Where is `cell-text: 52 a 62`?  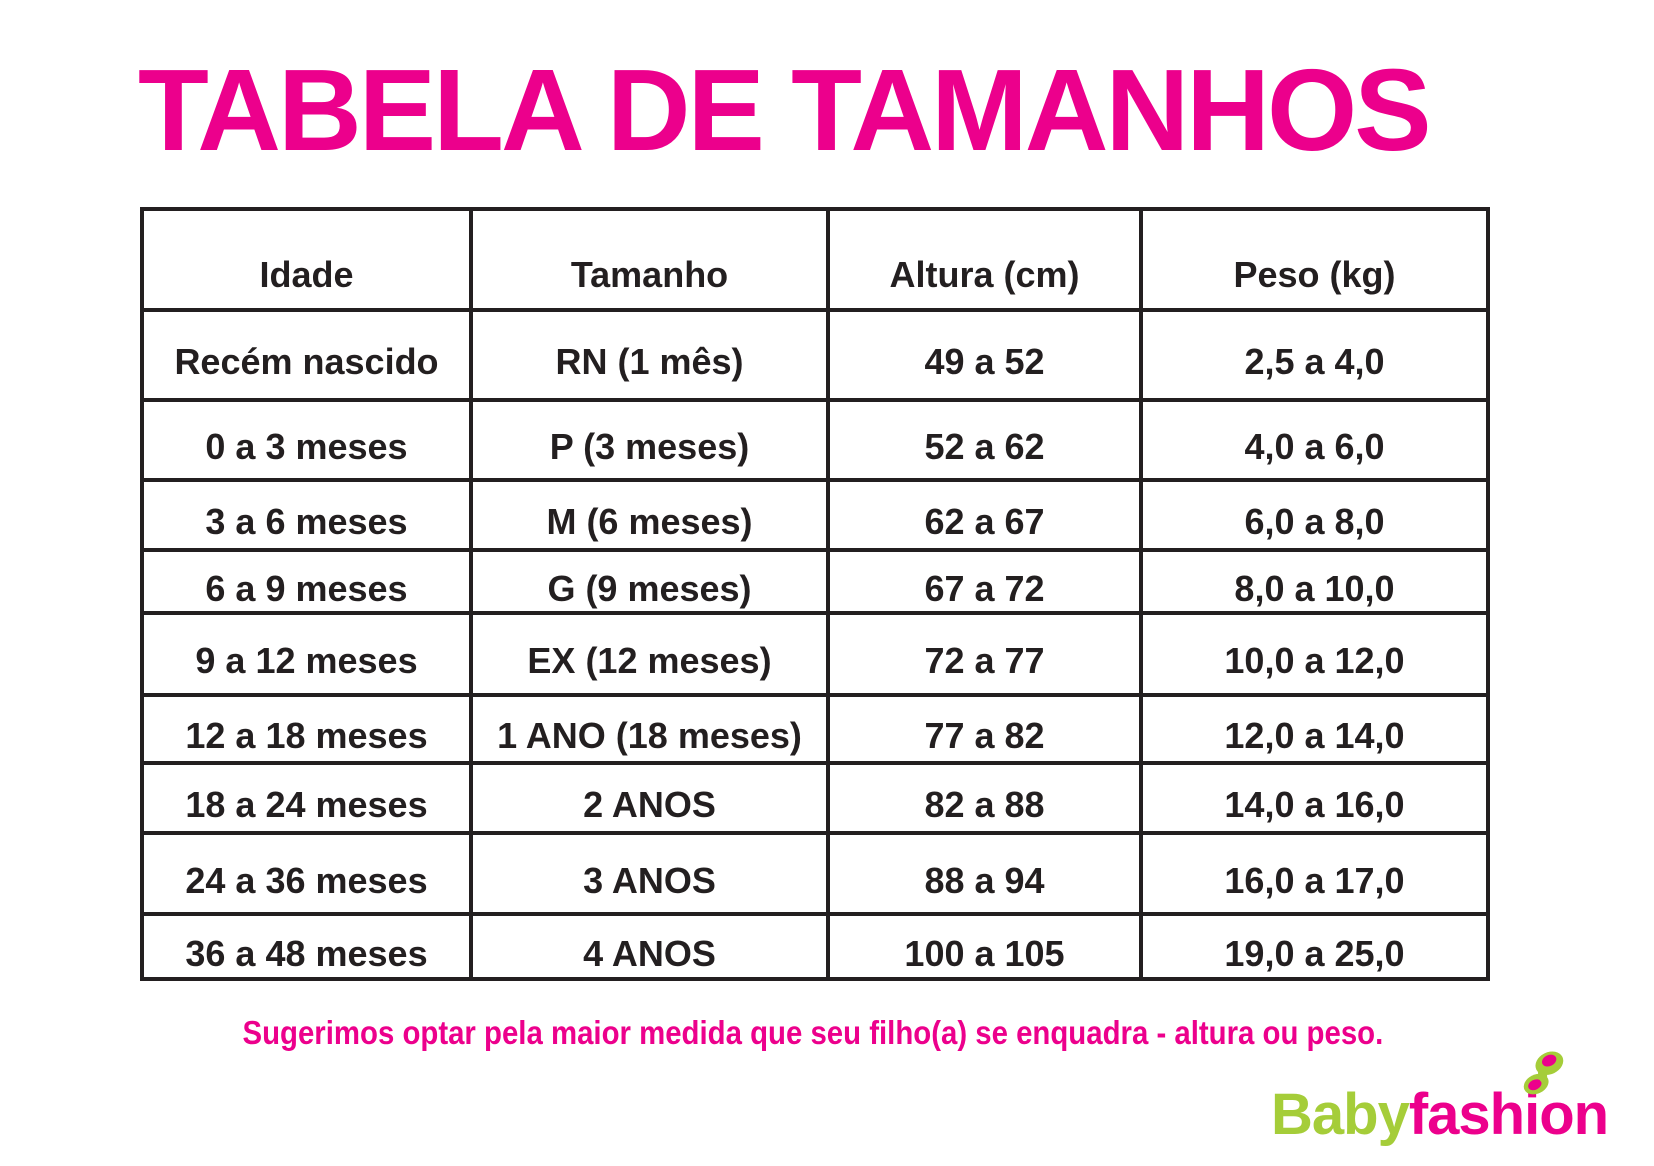 cell-text: 52 a 62 is located at coordinates (984, 446).